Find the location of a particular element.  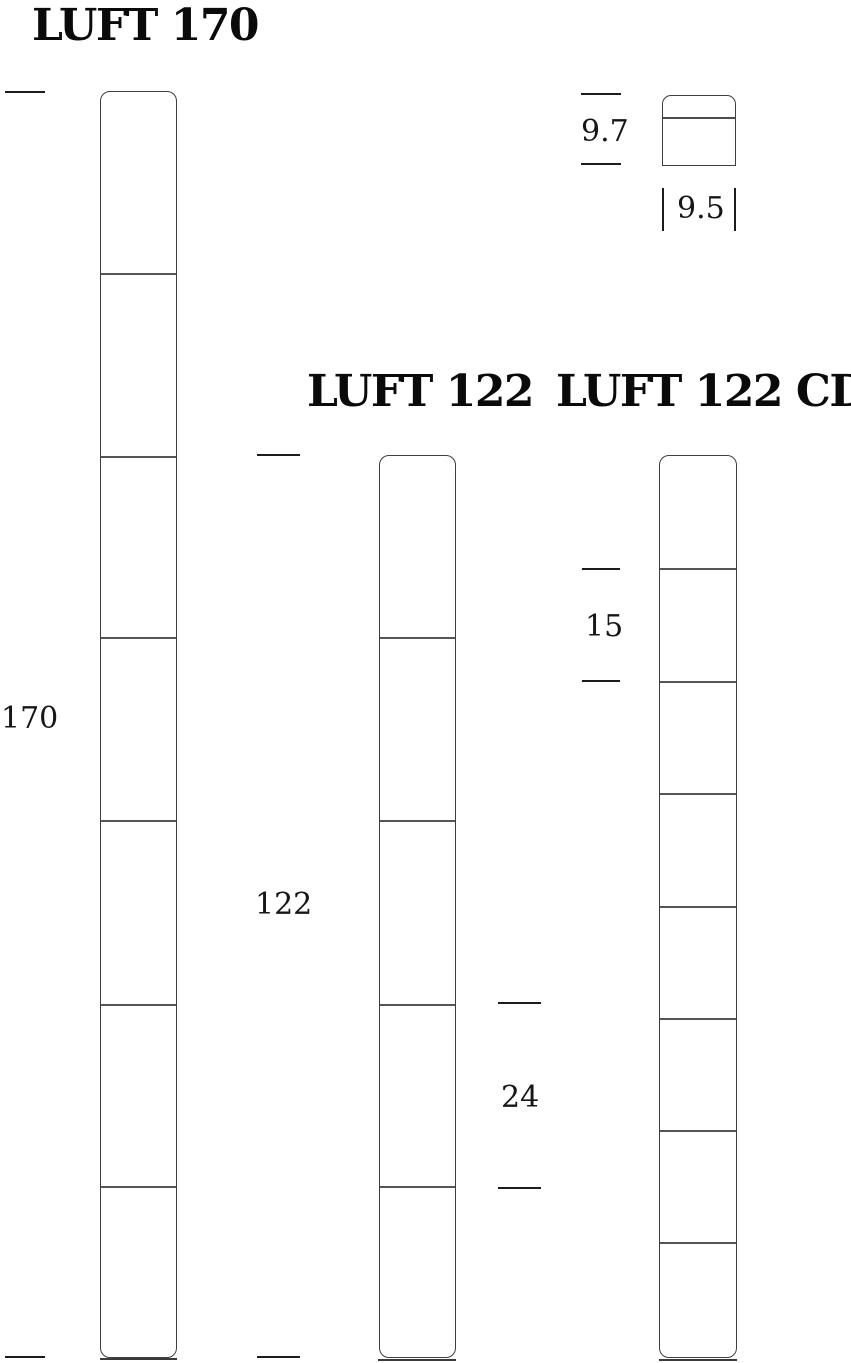

tick-9-5-right is located at coordinates (735, 209).